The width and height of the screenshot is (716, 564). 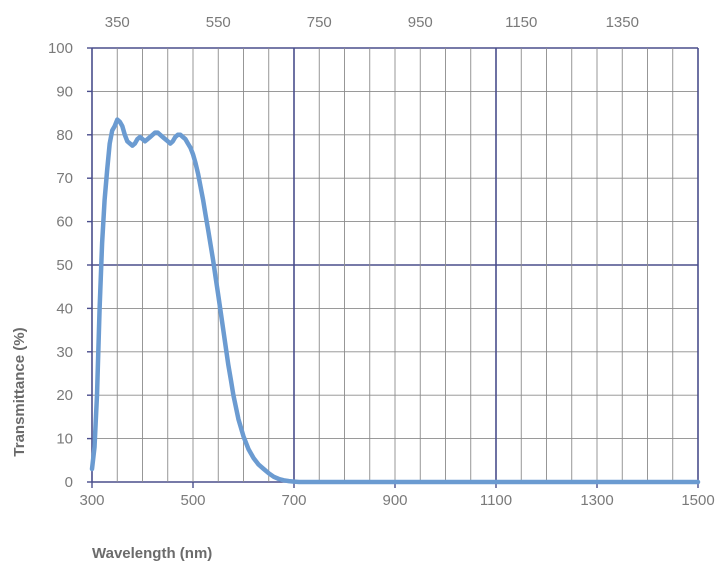 I want to click on y-tick-label-70: 70, so click(x=64, y=178).